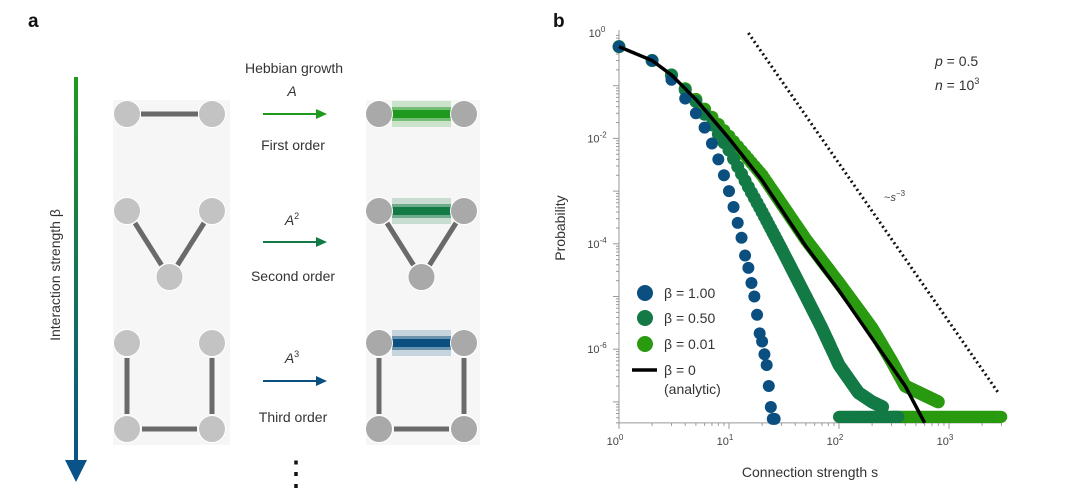  What do you see at coordinates (725, 440) in the screenshot?
I see `x-tick-label: 10¹` at bounding box center [725, 440].